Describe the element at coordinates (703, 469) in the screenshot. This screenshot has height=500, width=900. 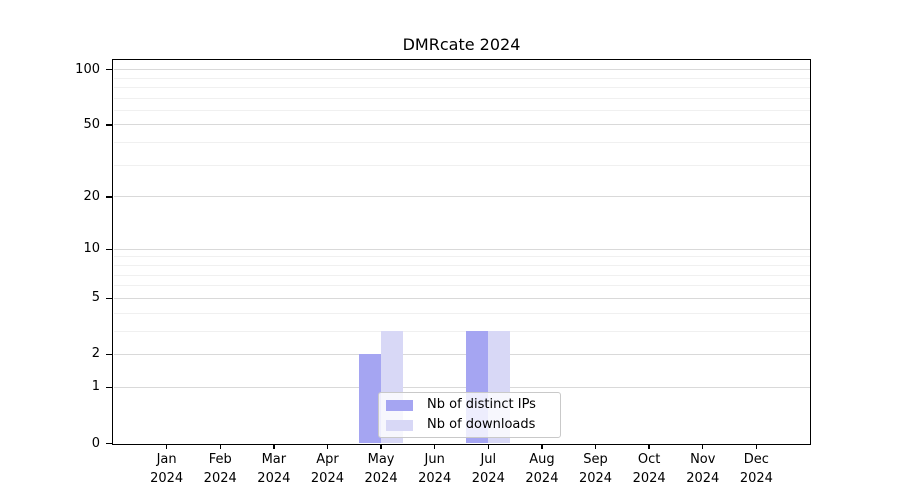
I see `x-tick-label-Nov: Nov 2024` at that location.